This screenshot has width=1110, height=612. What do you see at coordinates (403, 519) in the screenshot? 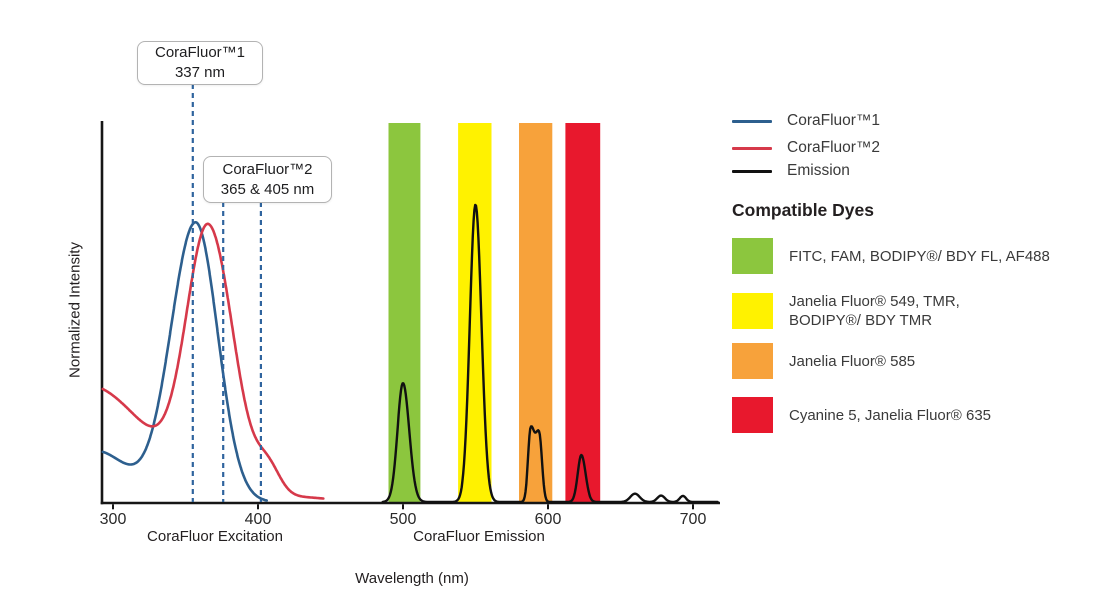
I see `x-tick-label: 500` at bounding box center [403, 519].